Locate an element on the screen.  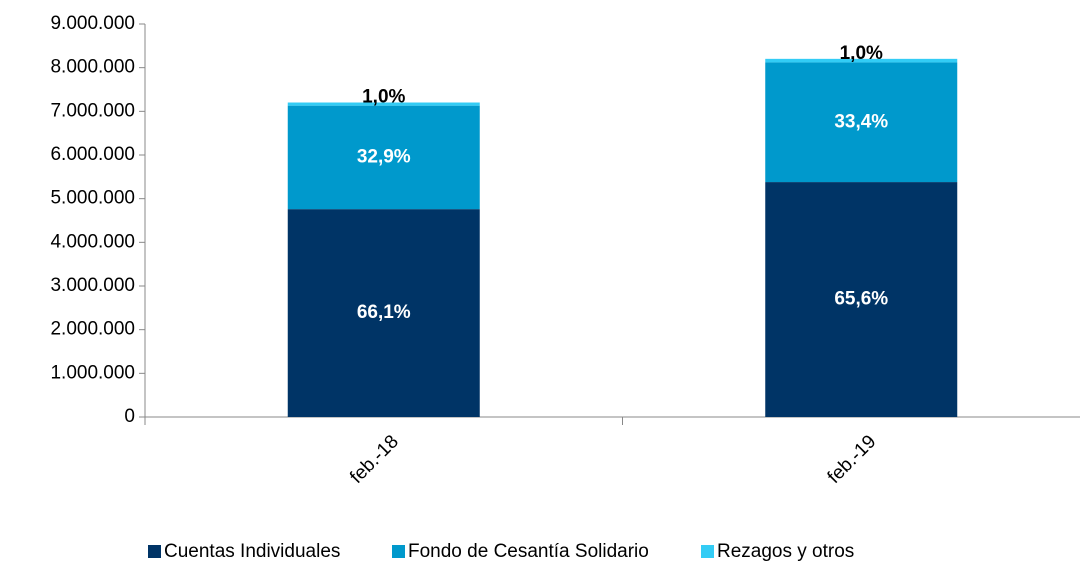
share-label: 66,1% is located at coordinates (384, 312).